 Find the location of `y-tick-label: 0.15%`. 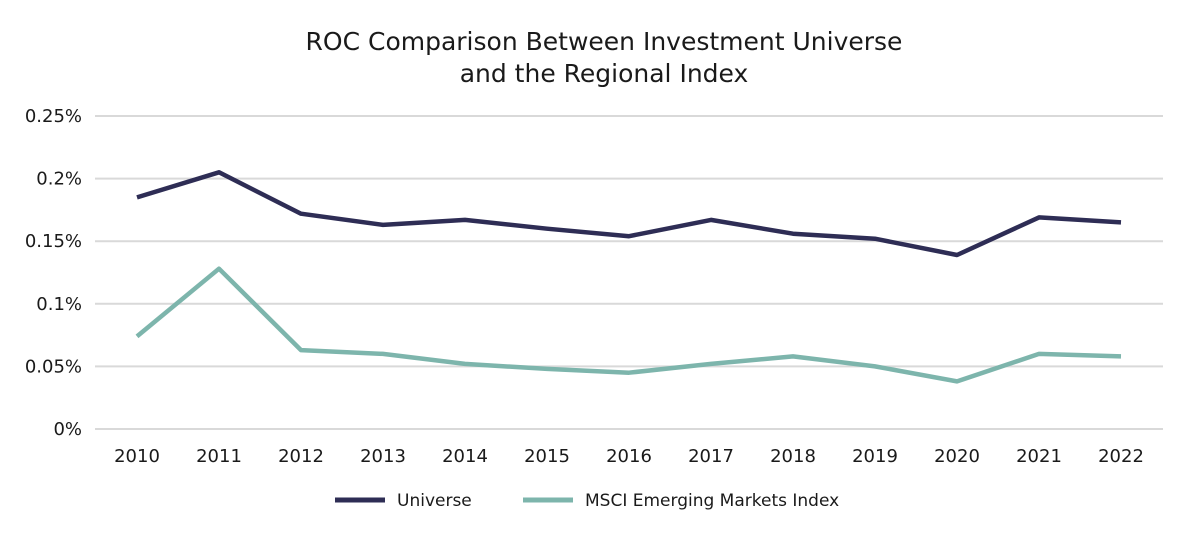

y-tick-label: 0.15% is located at coordinates (53, 241).